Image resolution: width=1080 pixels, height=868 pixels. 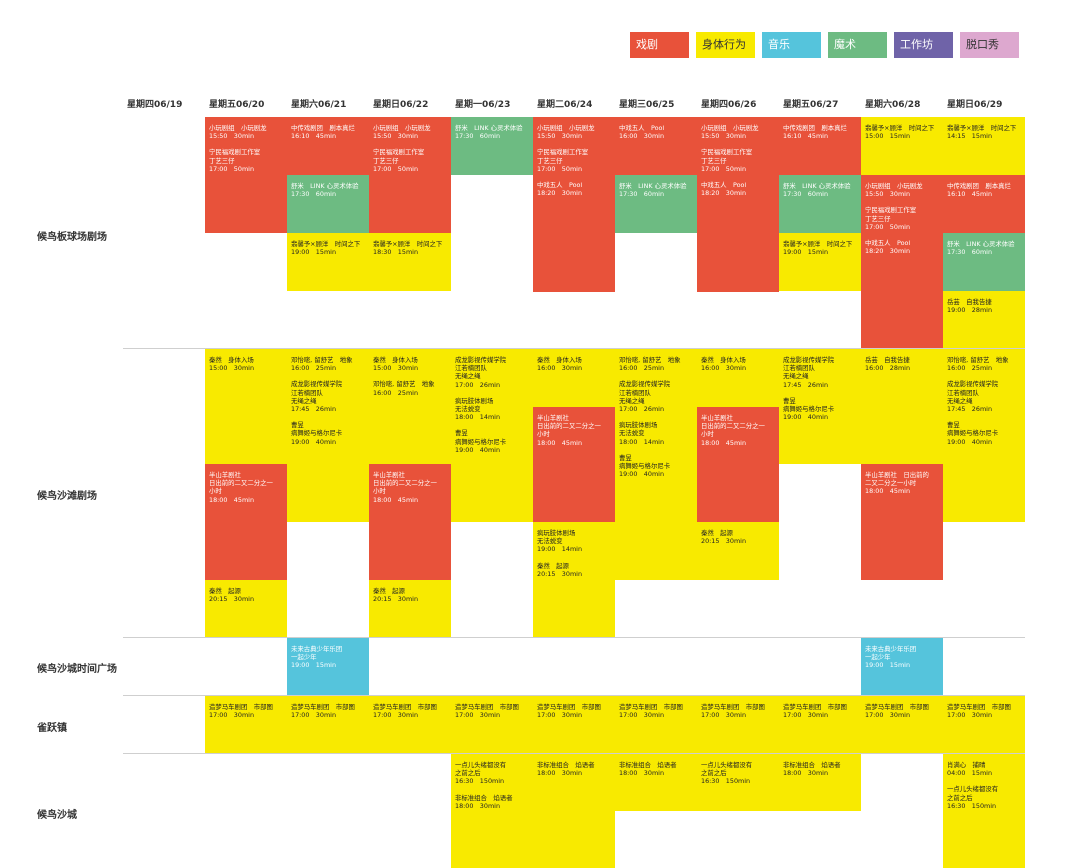 I want to click on event-entry: 翡馨予×顾洋 时间之下 14:15 15min, so click(x=982, y=132).